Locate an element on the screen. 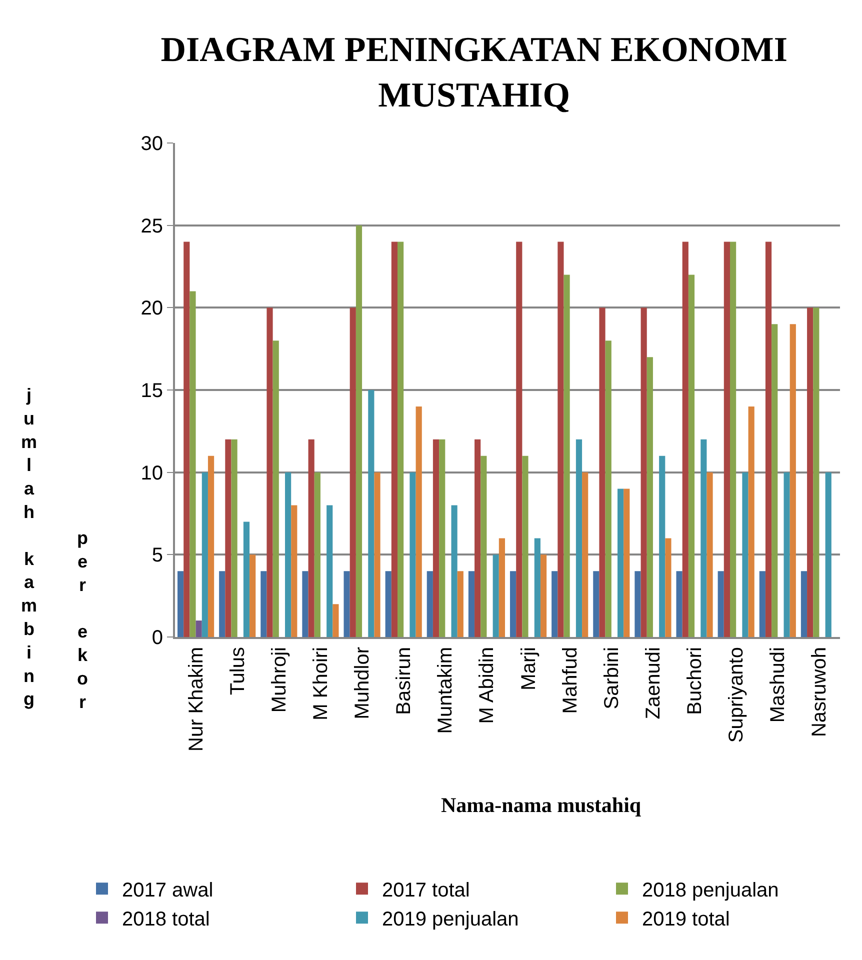  x-tick-label: Tulus is located at coordinates (237, 671).